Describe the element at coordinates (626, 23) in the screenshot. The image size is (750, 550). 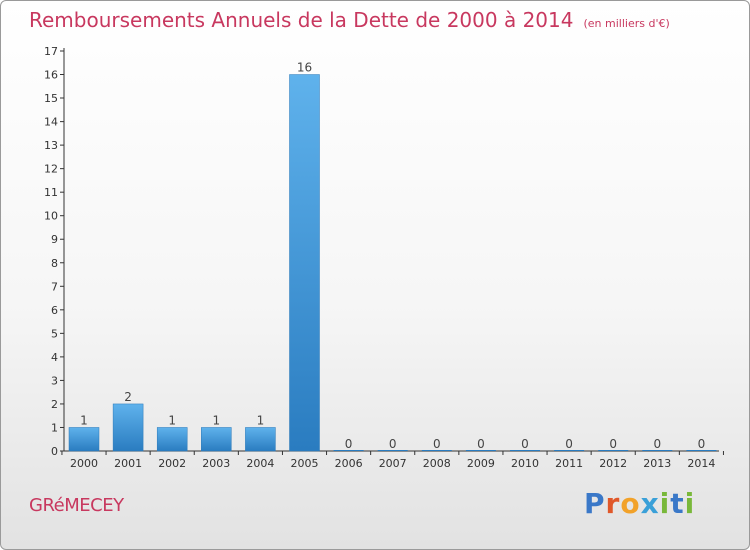
I see `chart-unit: (en milliers d'€)` at that location.